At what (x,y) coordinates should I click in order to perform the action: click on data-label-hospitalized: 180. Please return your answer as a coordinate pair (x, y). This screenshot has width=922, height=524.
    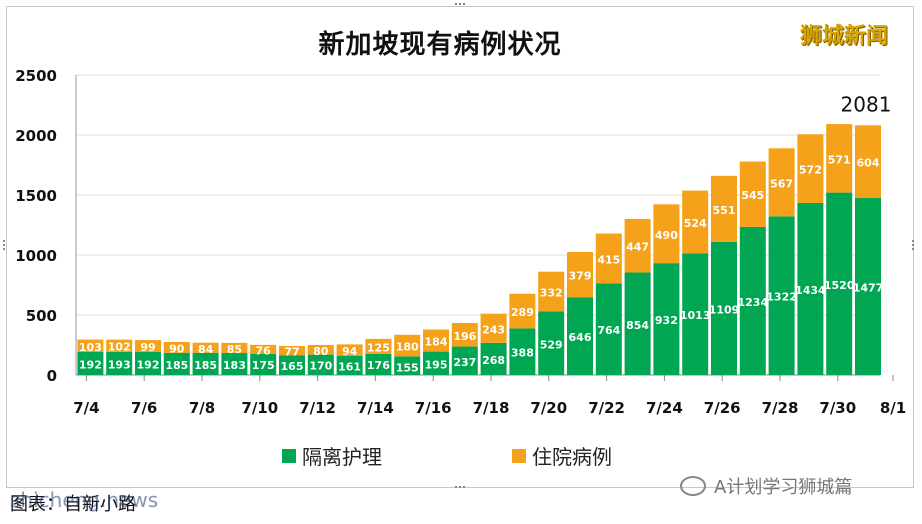
    Looking at the image, I should click on (407, 347).